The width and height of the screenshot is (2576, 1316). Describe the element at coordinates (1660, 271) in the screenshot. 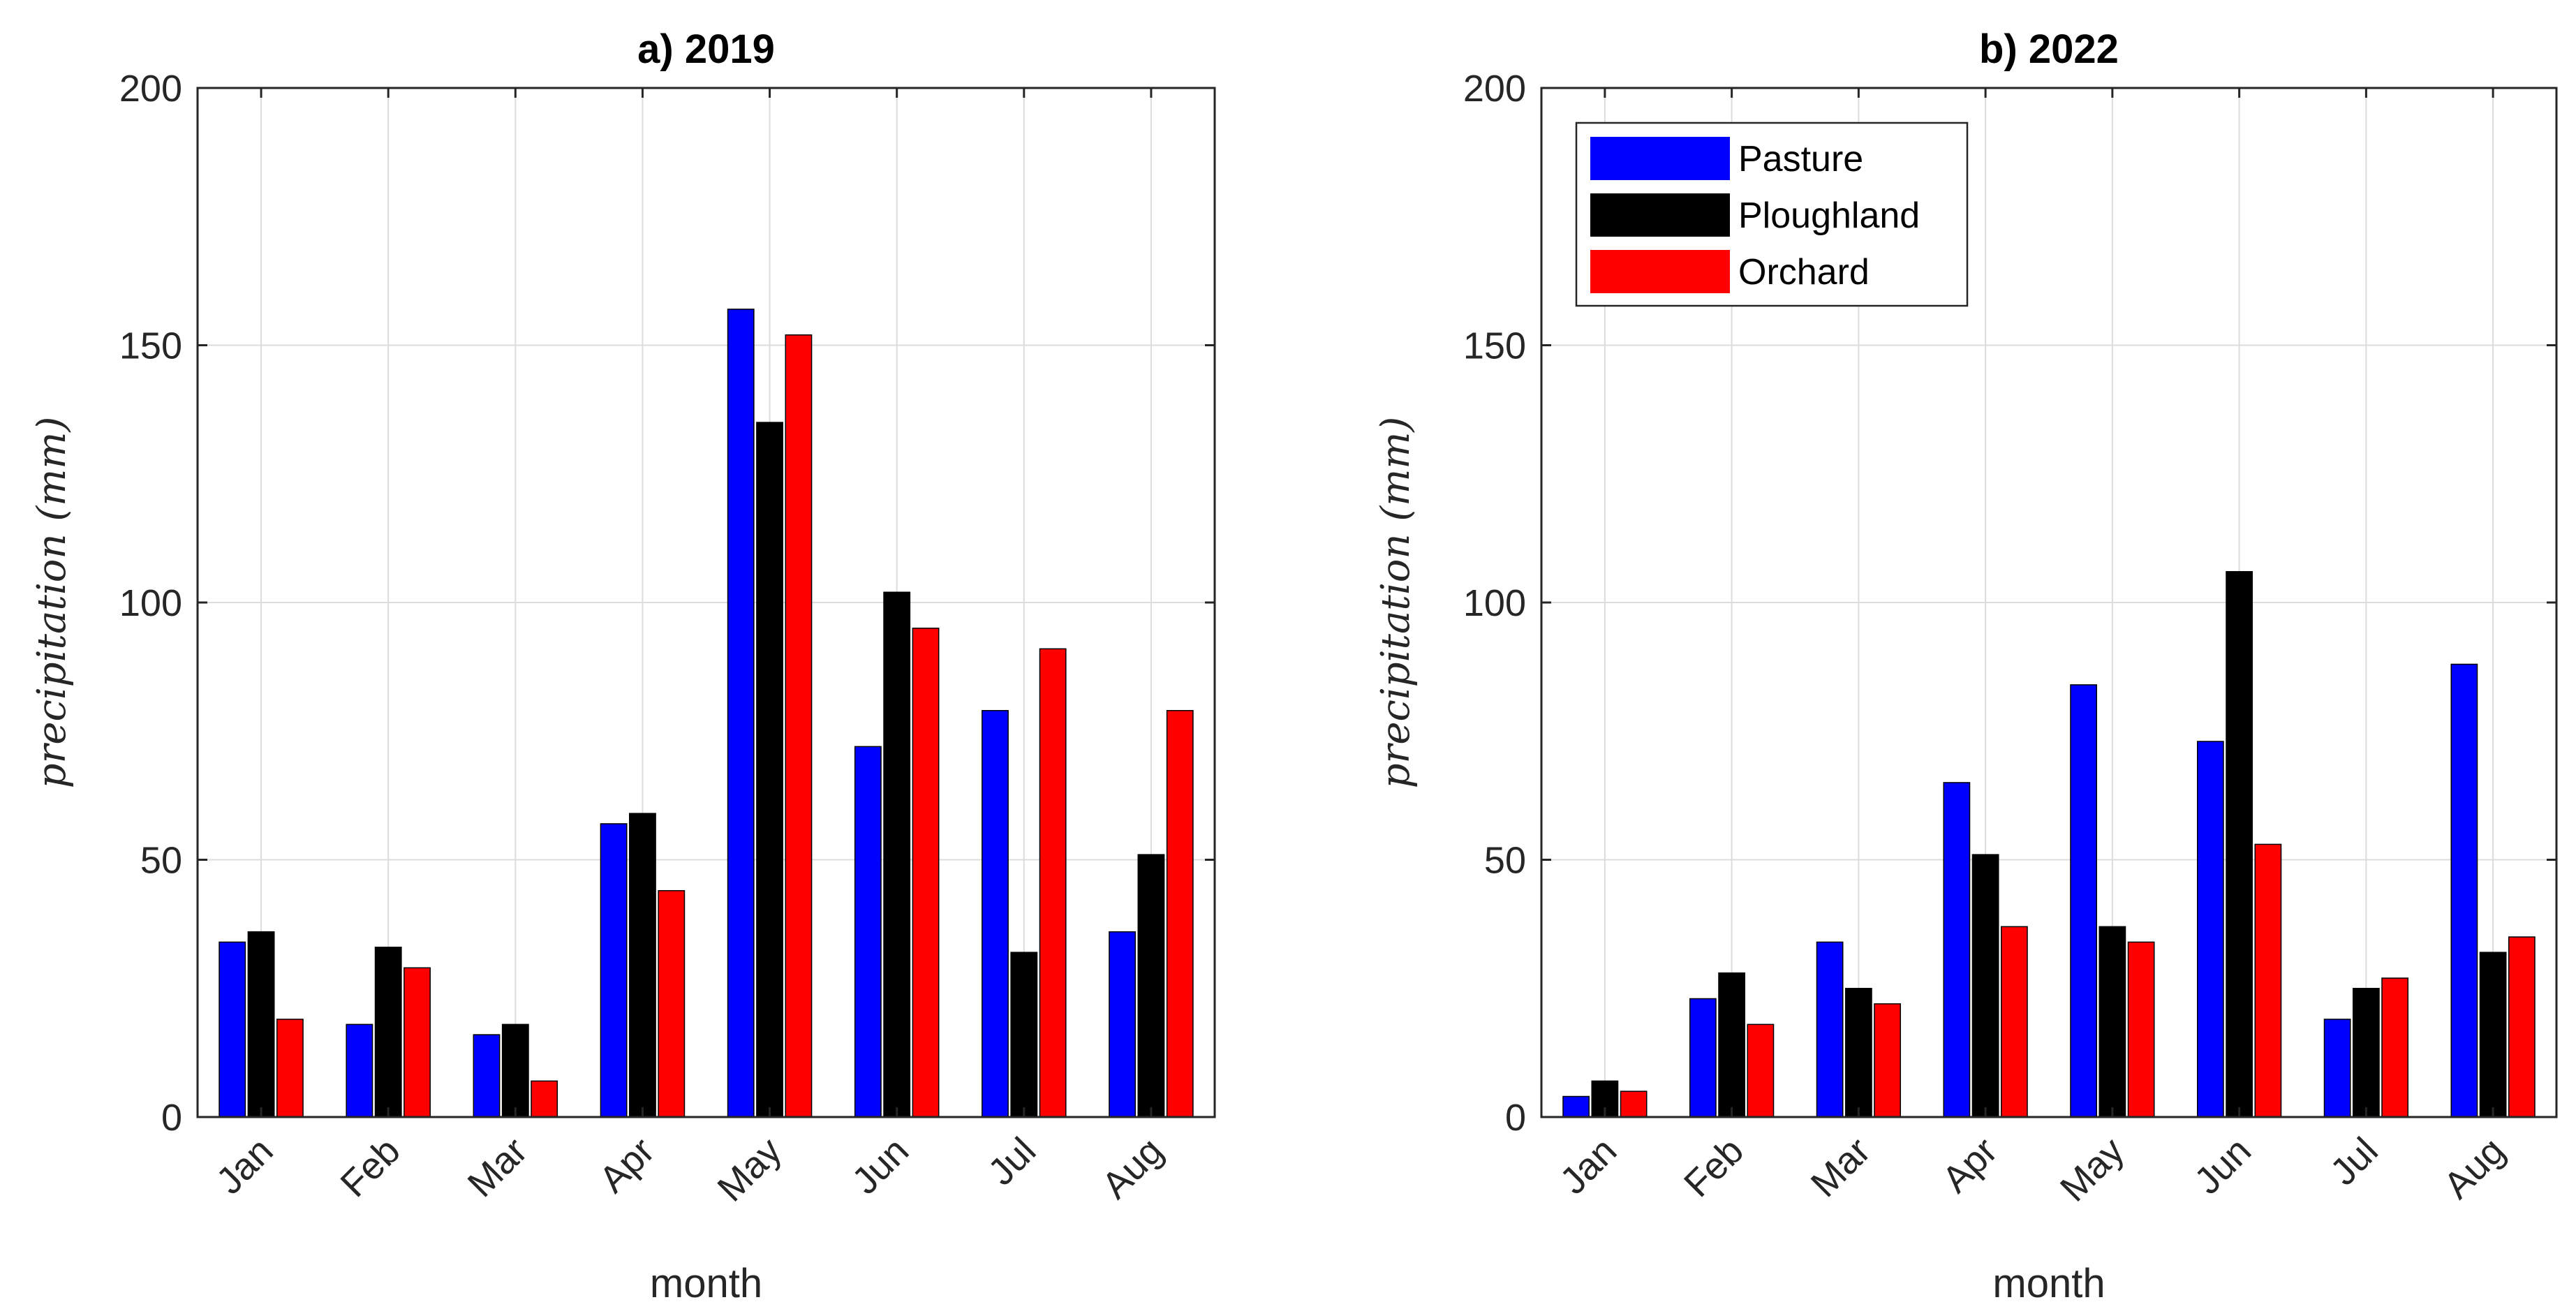

I see `legend-swatch-orchard` at that location.